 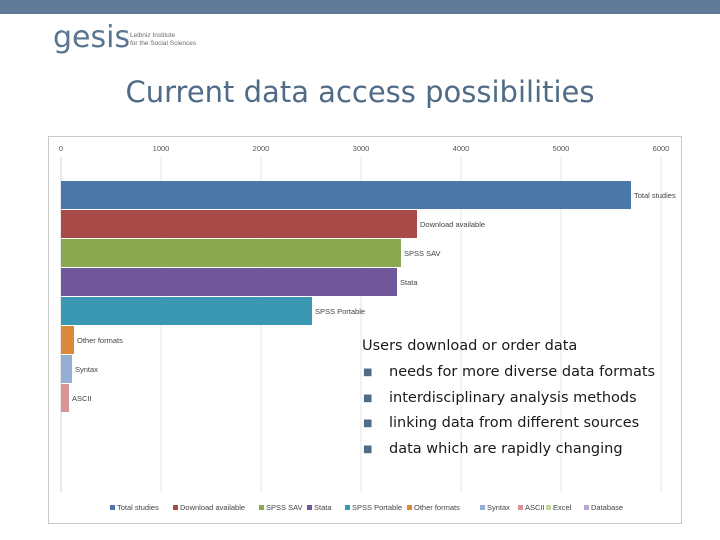 I want to click on legend-label: Other formats, so click(x=437, y=507).